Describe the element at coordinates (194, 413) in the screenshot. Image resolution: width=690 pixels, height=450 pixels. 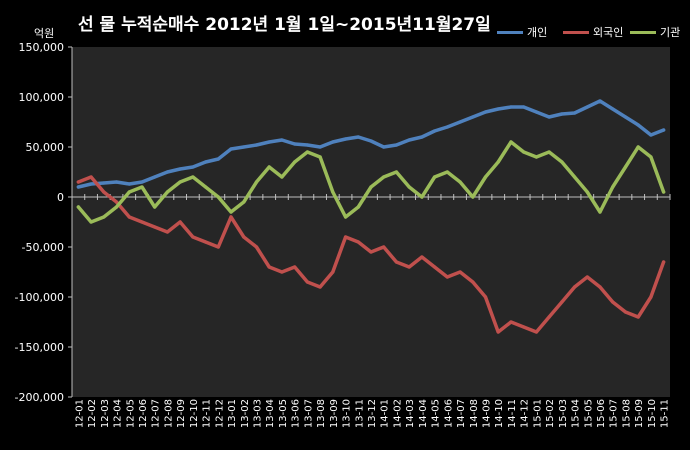
I see `x-tick-label: 12-10` at that location.